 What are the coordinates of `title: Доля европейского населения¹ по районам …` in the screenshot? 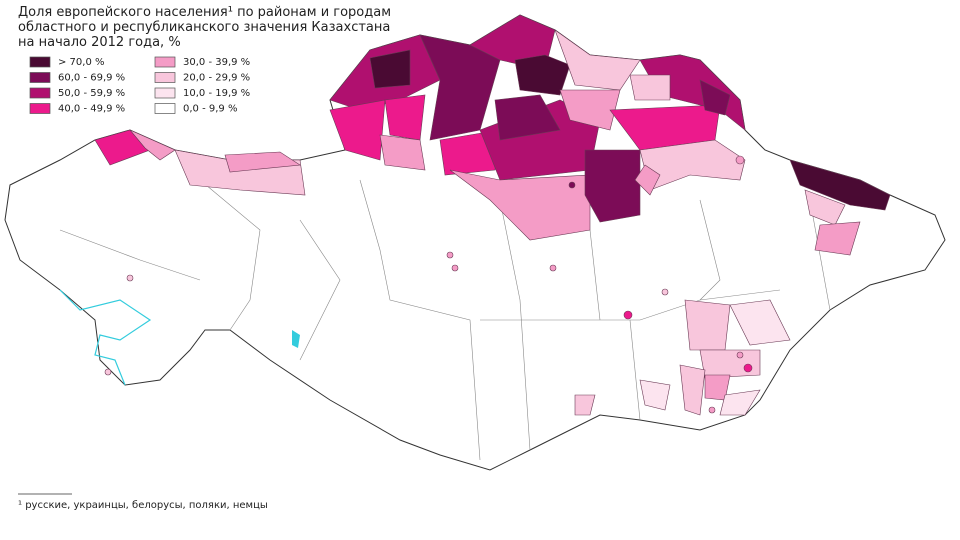 It's located at (204, 27).